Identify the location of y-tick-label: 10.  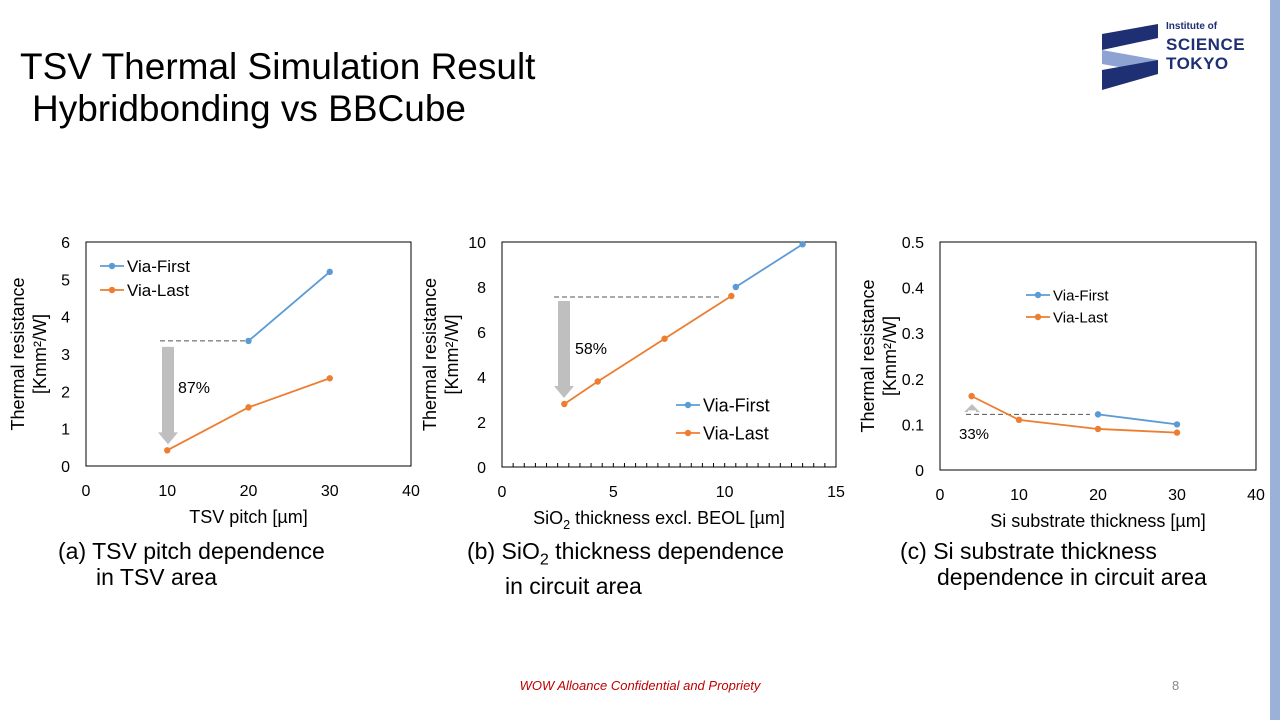
(477, 243).